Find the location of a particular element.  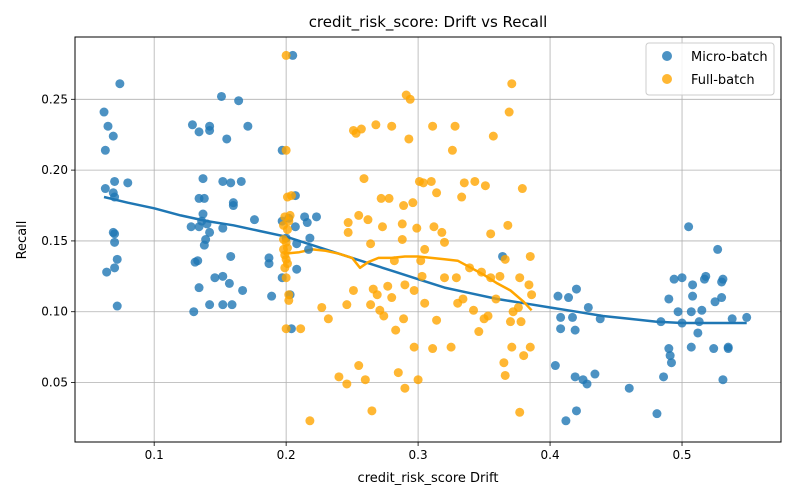

legend: Micro-batch Full-batch is located at coordinates (710, 69).